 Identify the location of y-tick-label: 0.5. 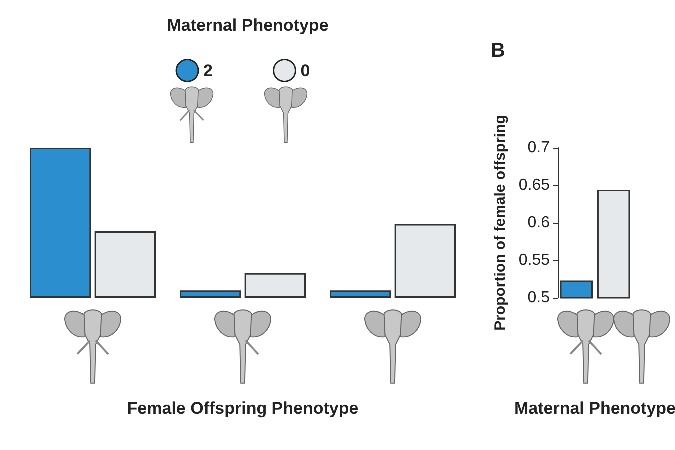
(539, 298).